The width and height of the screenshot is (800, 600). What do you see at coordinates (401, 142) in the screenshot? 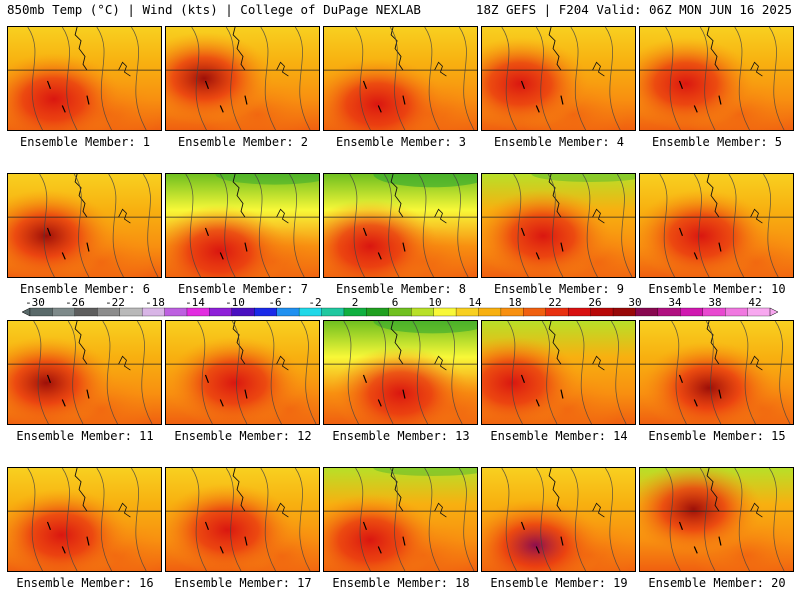
I see `ensemble-member-label: Ensemble Member: 3` at bounding box center [401, 142].